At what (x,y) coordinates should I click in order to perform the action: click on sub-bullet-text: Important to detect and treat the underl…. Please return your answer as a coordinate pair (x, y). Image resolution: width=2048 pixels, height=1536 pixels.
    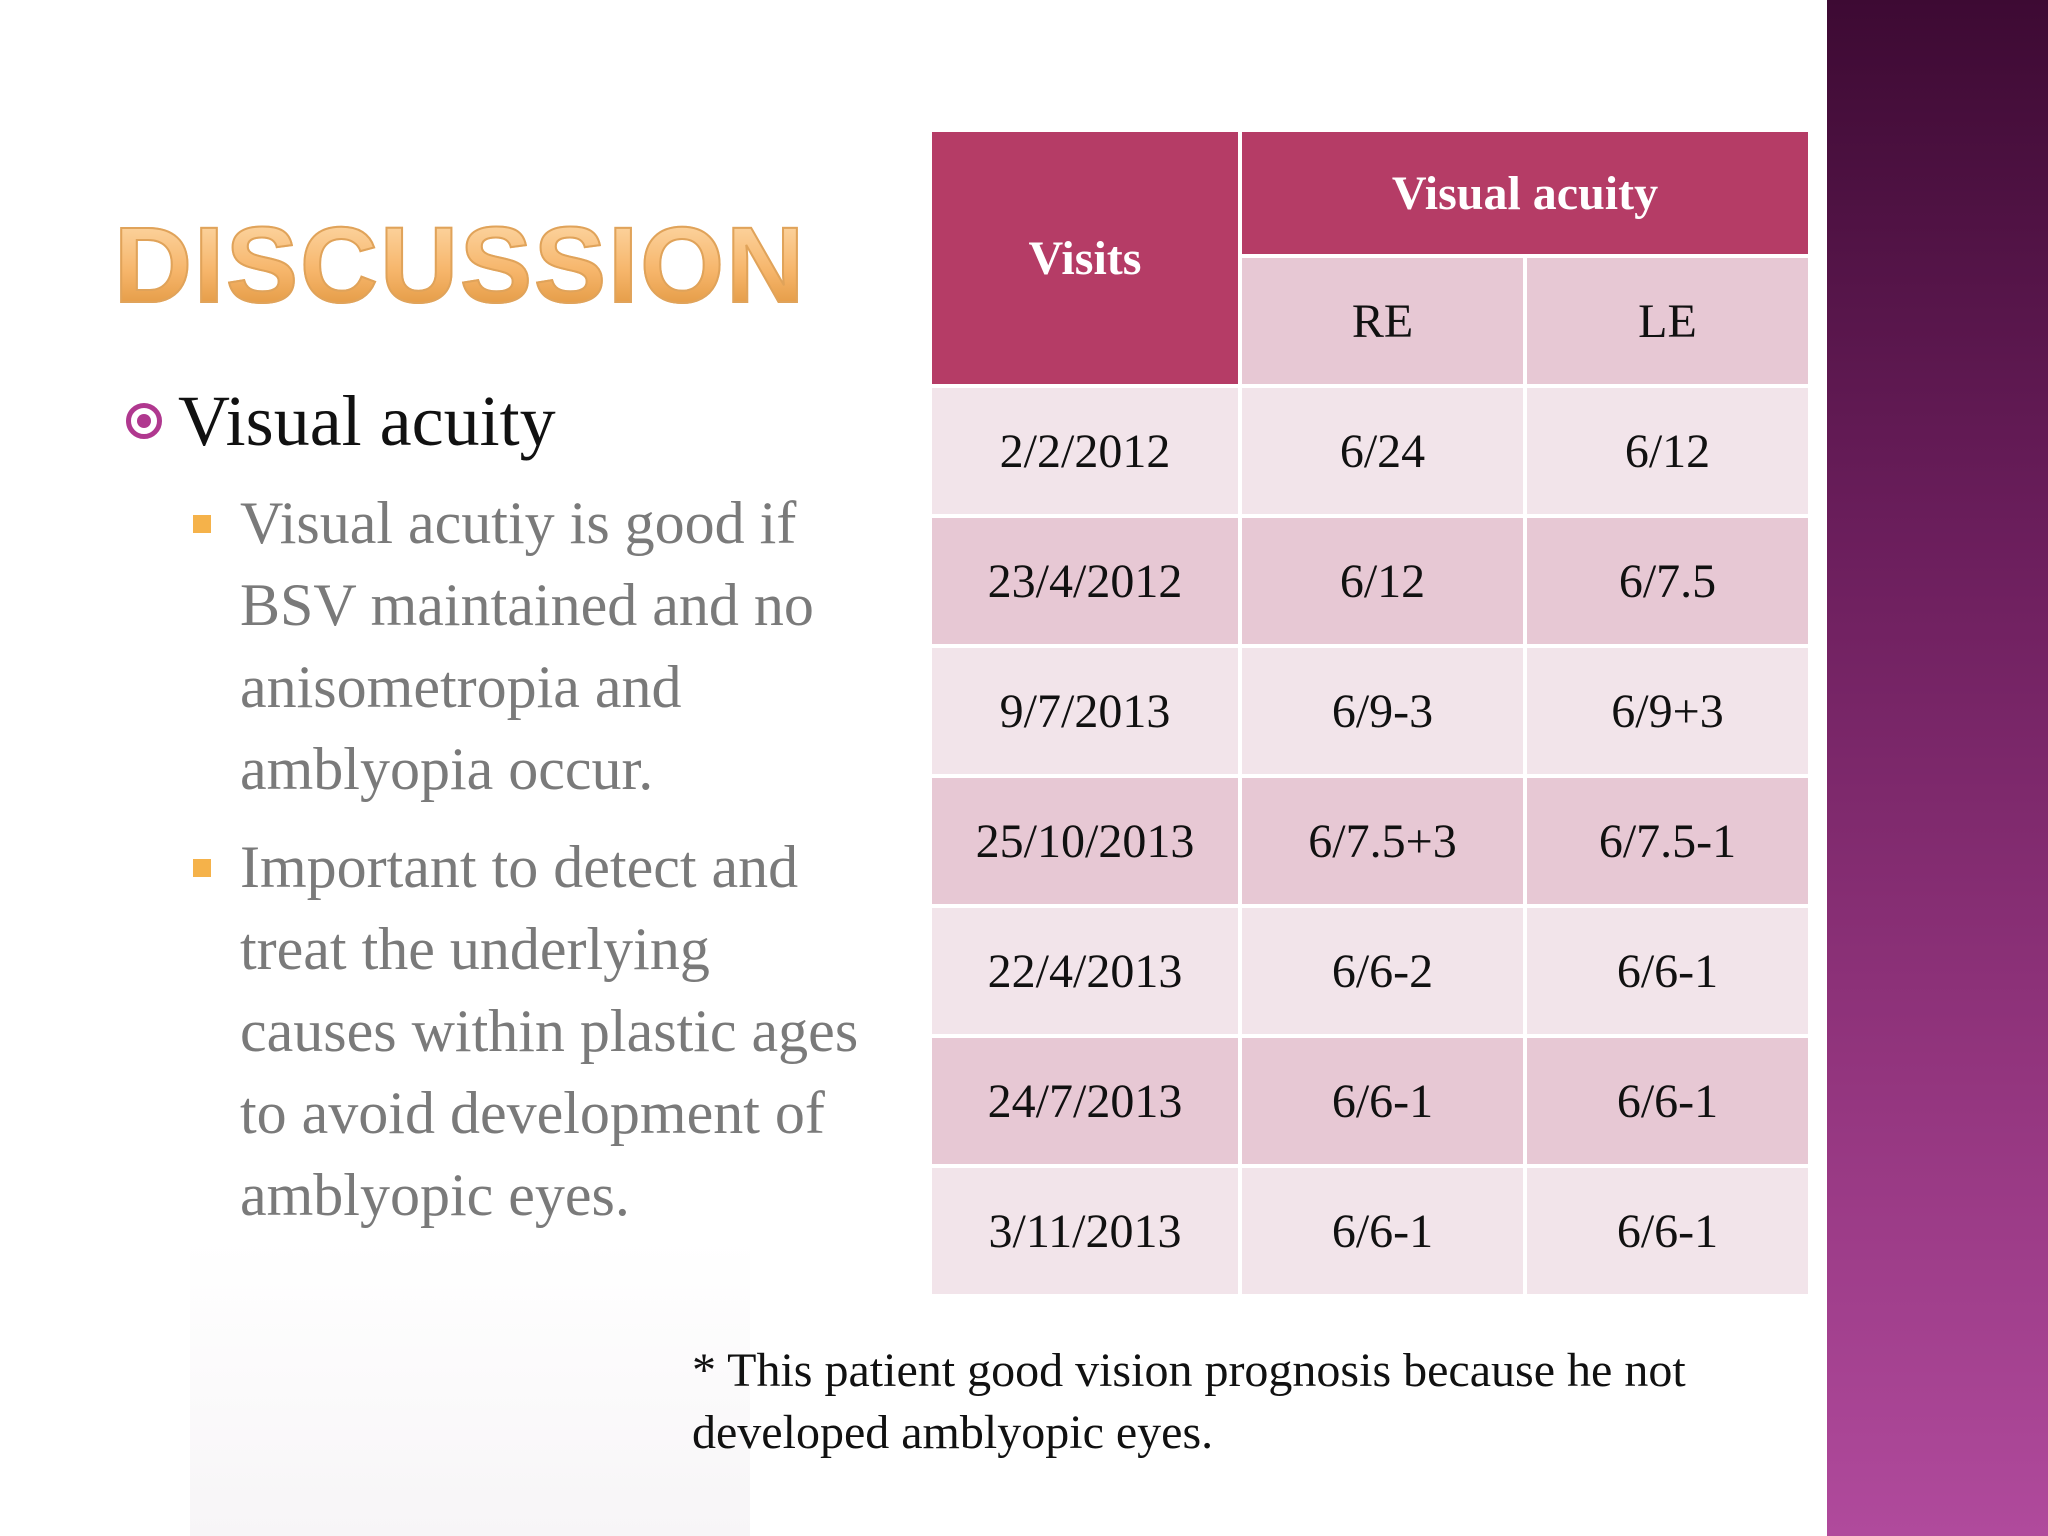
    Looking at the image, I should click on (549, 1031).